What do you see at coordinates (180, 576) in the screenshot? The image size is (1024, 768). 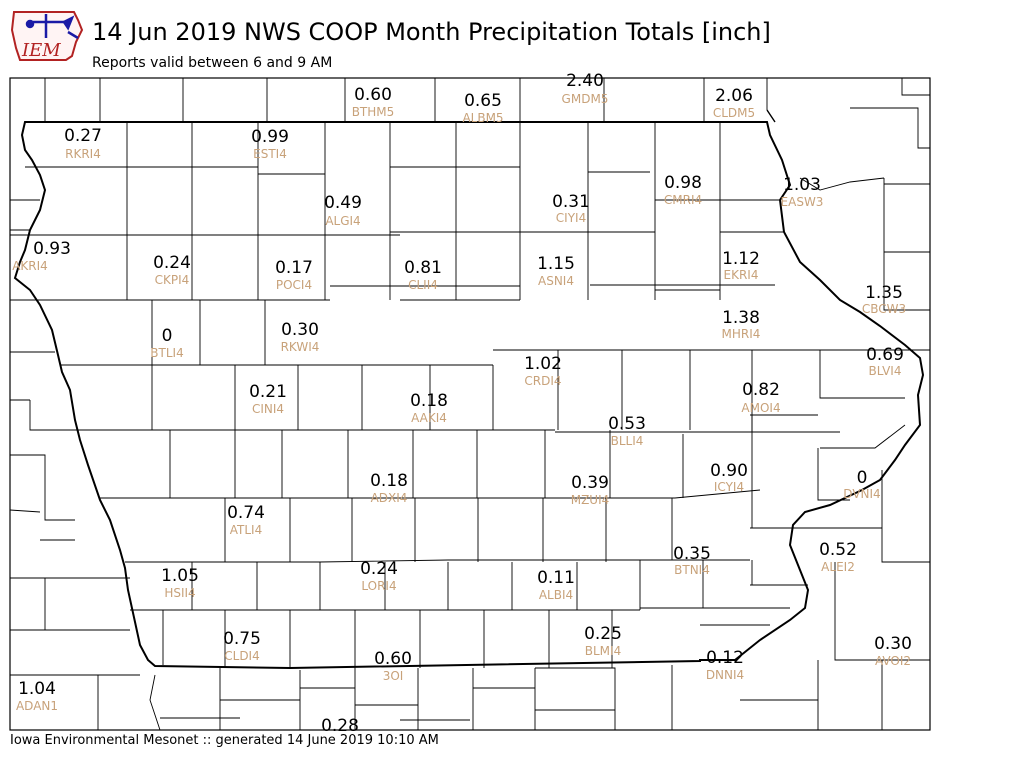 I see `station-value: 1.05` at bounding box center [180, 576].